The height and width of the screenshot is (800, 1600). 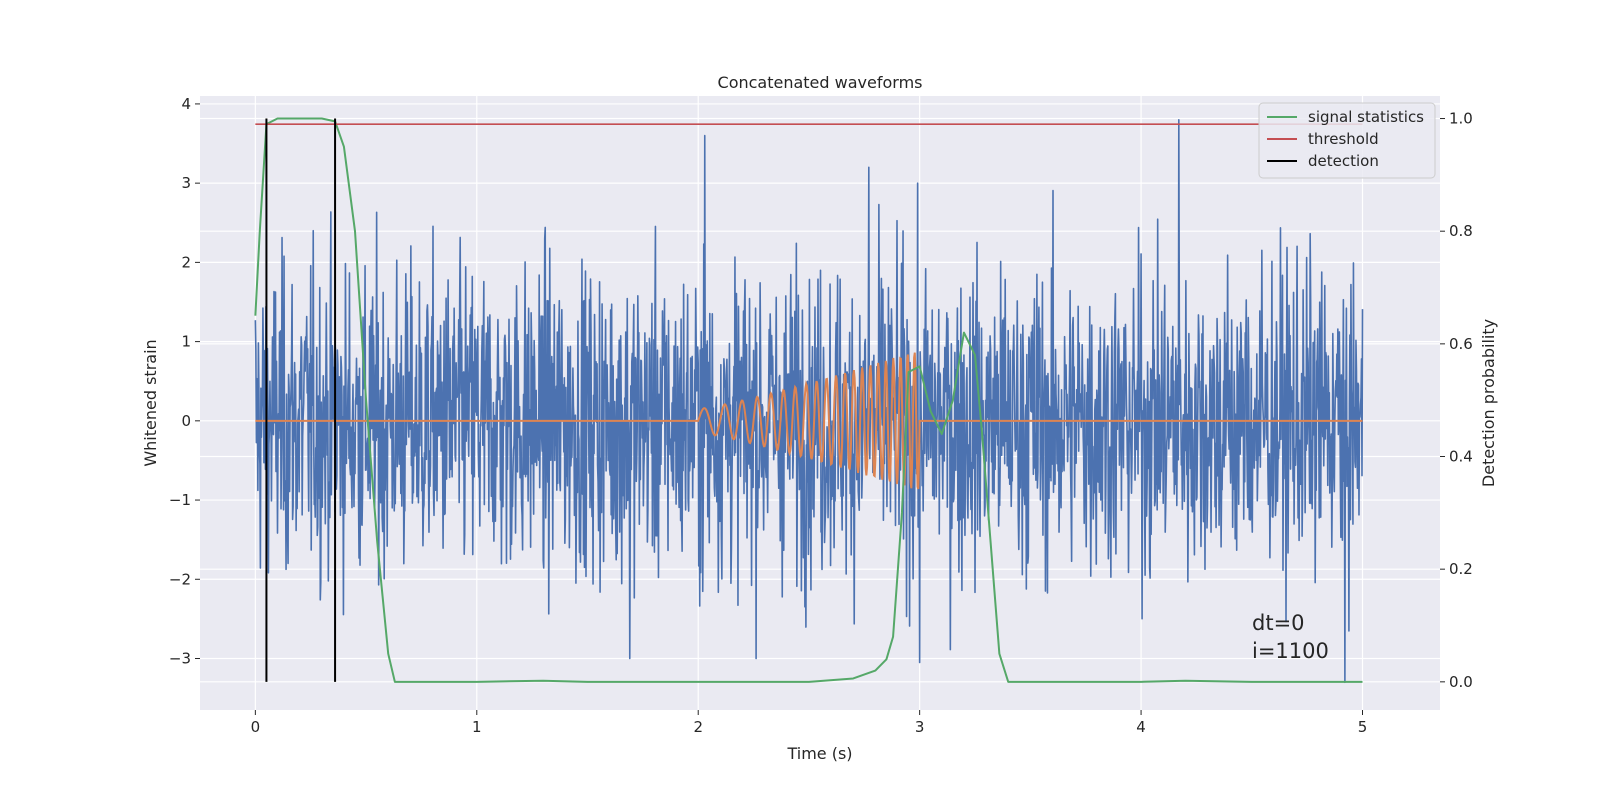 What do you see at coordinates (819, 753) in the screenshot?
I see `x-axis-label: Time (s)` at bounding box center [819, 753].